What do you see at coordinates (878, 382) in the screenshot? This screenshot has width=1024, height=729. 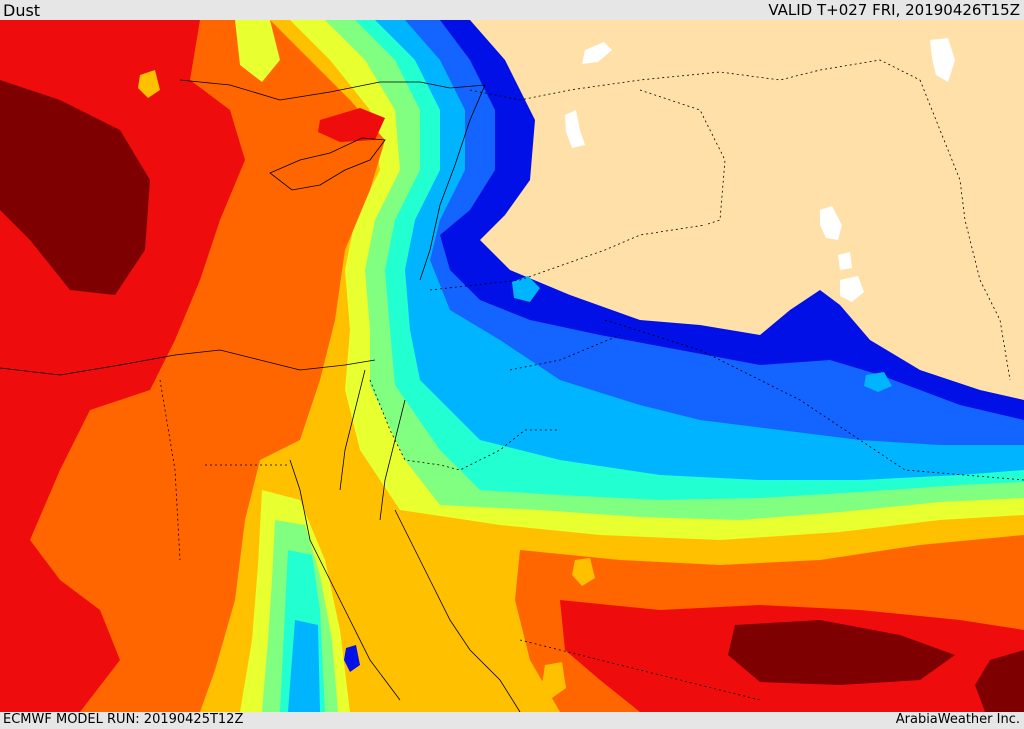 I see `skyblue-spot-iraq` at bounding box center [878, 382].